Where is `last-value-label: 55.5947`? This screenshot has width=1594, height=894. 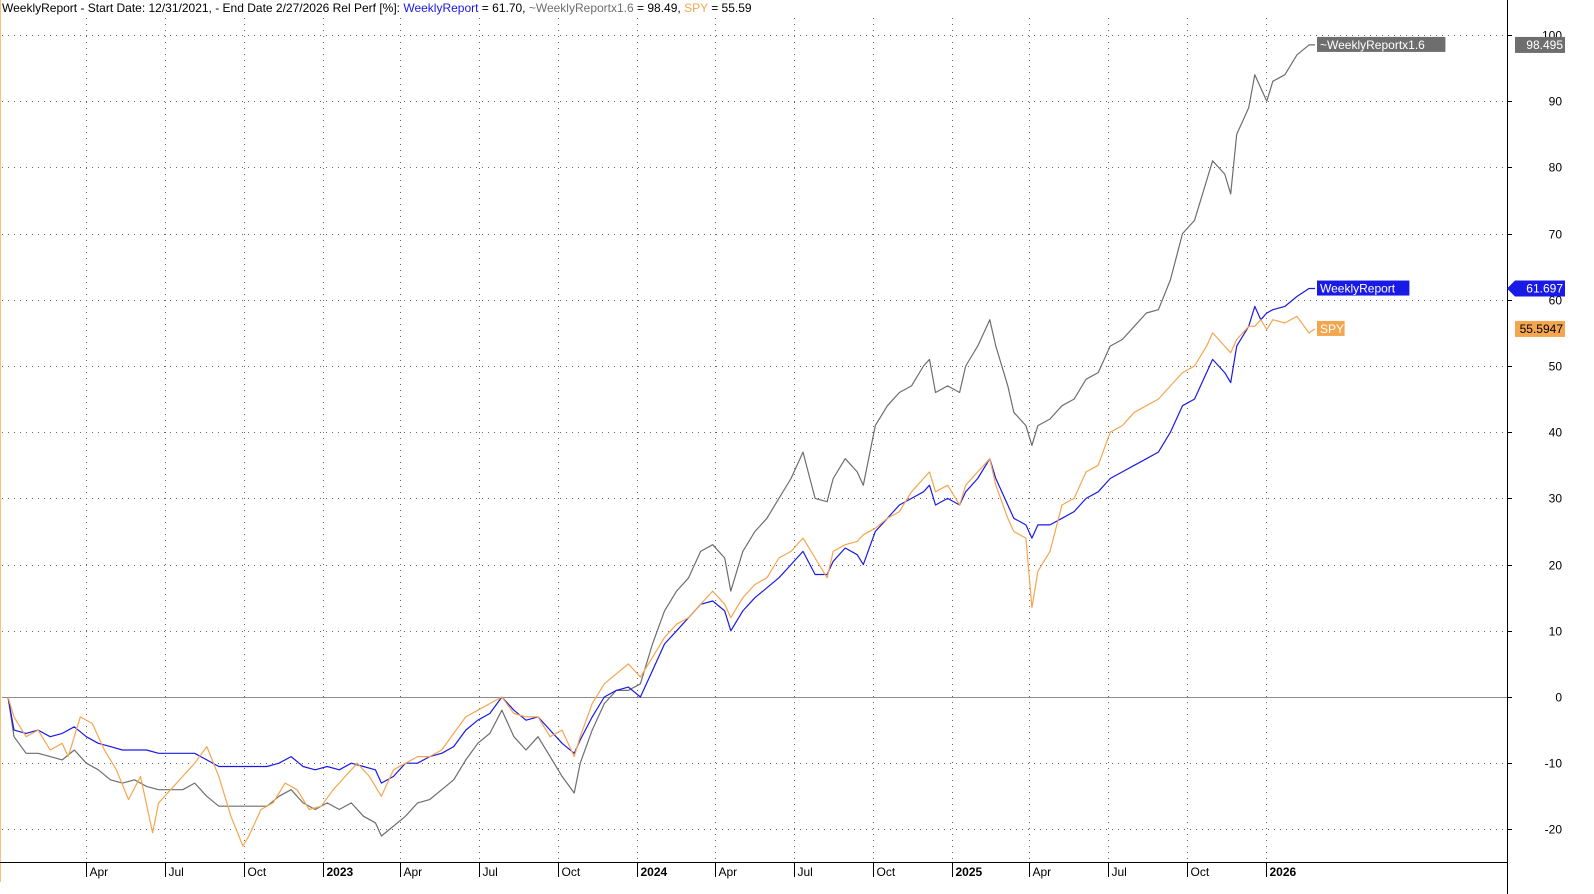 last-value-label: 55.5947 is located at coordinates (1542, 329).